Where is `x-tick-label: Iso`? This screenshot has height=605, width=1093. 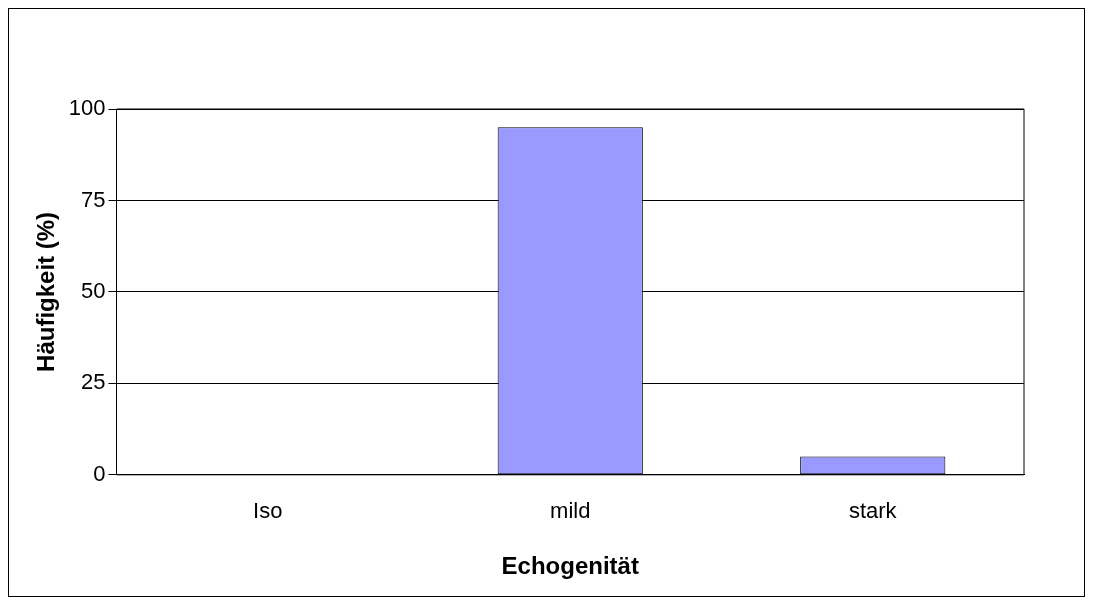
x-tick-label: Iso is located at coordinates (268, 511).